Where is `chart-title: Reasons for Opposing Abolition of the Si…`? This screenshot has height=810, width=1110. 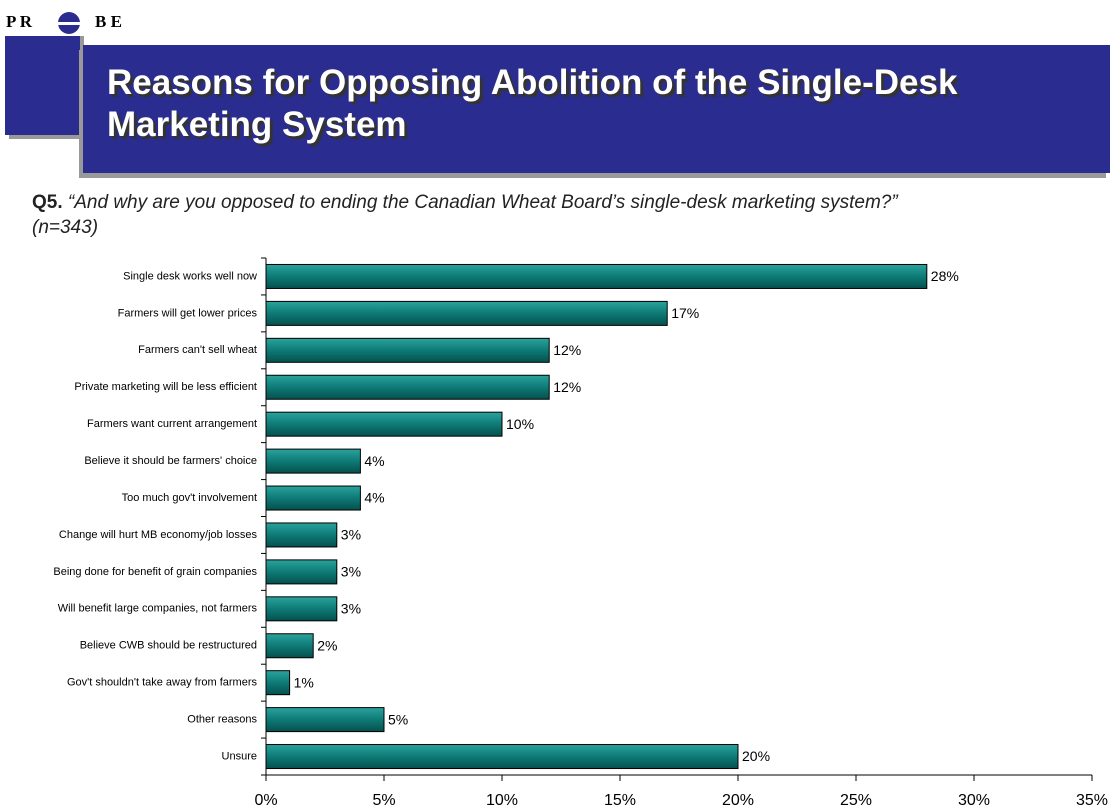
chart-title: Reasons for Opposing Abolition of the Si… is located at coordinates (532, 103).